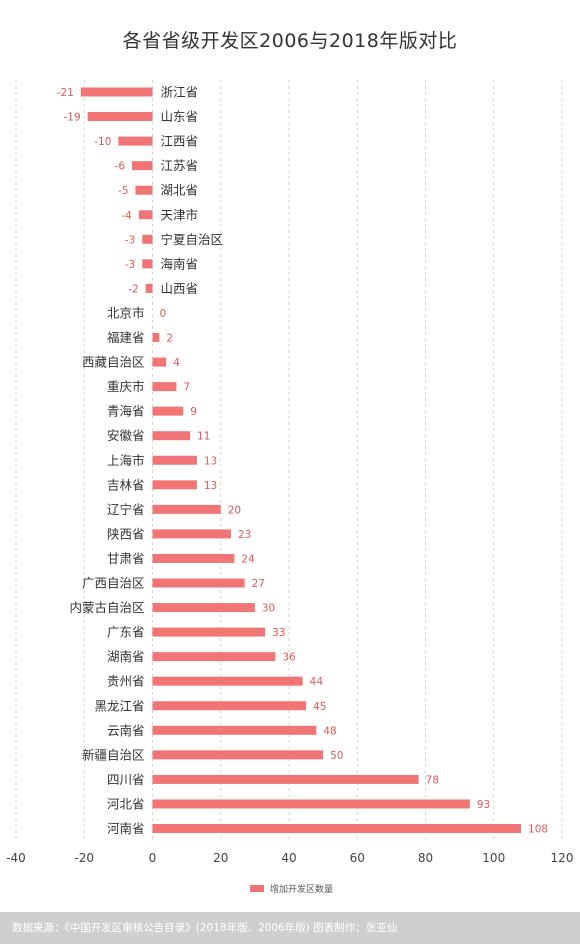 The width and height of the screenshot is (580, 944). Describe the element at coordinates (126, 484) in the screenshot. I see `category-label: 吉林省` at that location.